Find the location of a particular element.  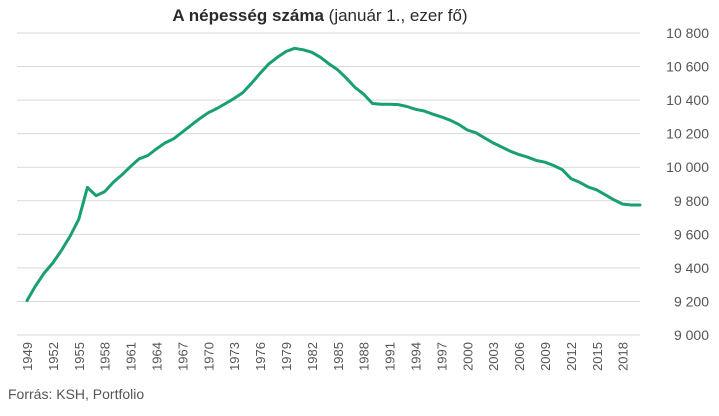

y-tick-label: 10 200 is located at coordinates (687, 134).